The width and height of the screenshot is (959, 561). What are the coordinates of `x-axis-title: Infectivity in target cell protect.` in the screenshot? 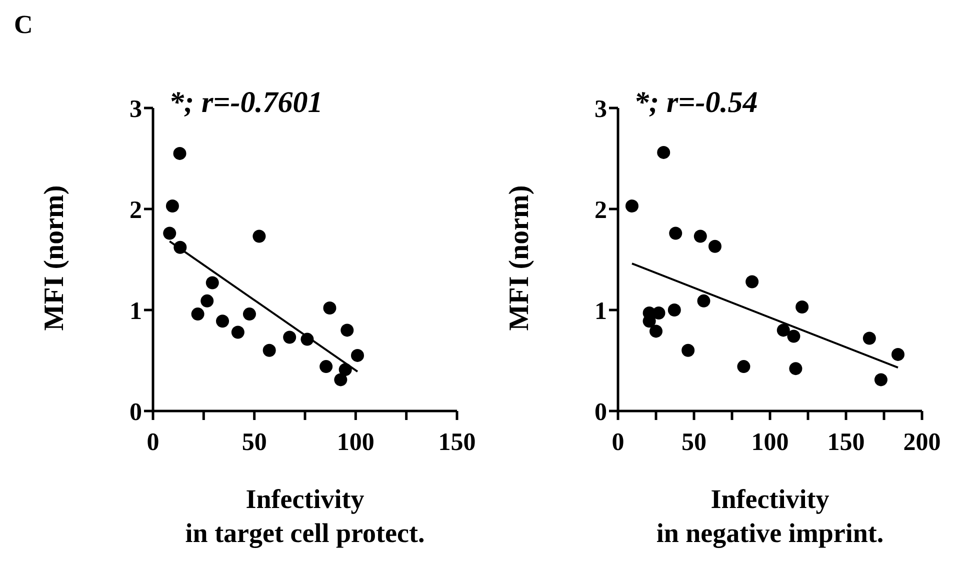 It's located at (305, 516).